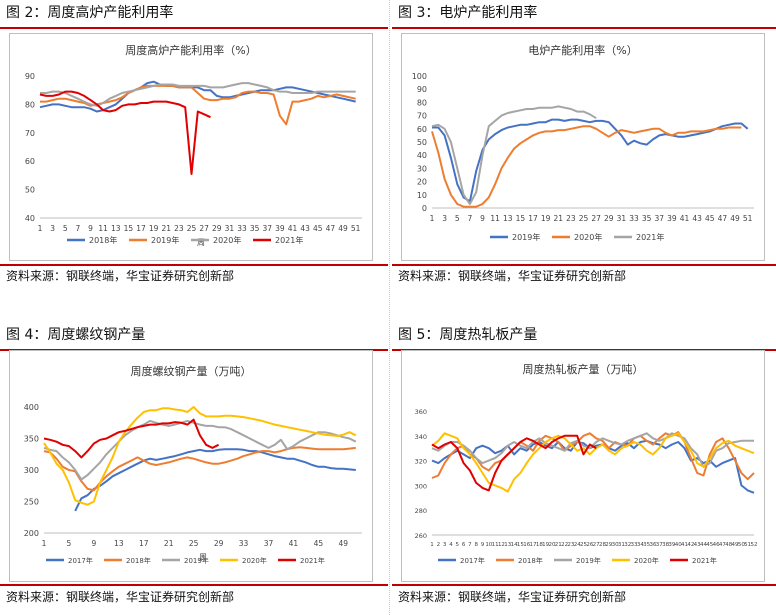 The height and width of the screenshot is (615, 776). Describe the element at coordinates (421, 437) in the screenshot. I see `y-tick-label: 340` at that location.